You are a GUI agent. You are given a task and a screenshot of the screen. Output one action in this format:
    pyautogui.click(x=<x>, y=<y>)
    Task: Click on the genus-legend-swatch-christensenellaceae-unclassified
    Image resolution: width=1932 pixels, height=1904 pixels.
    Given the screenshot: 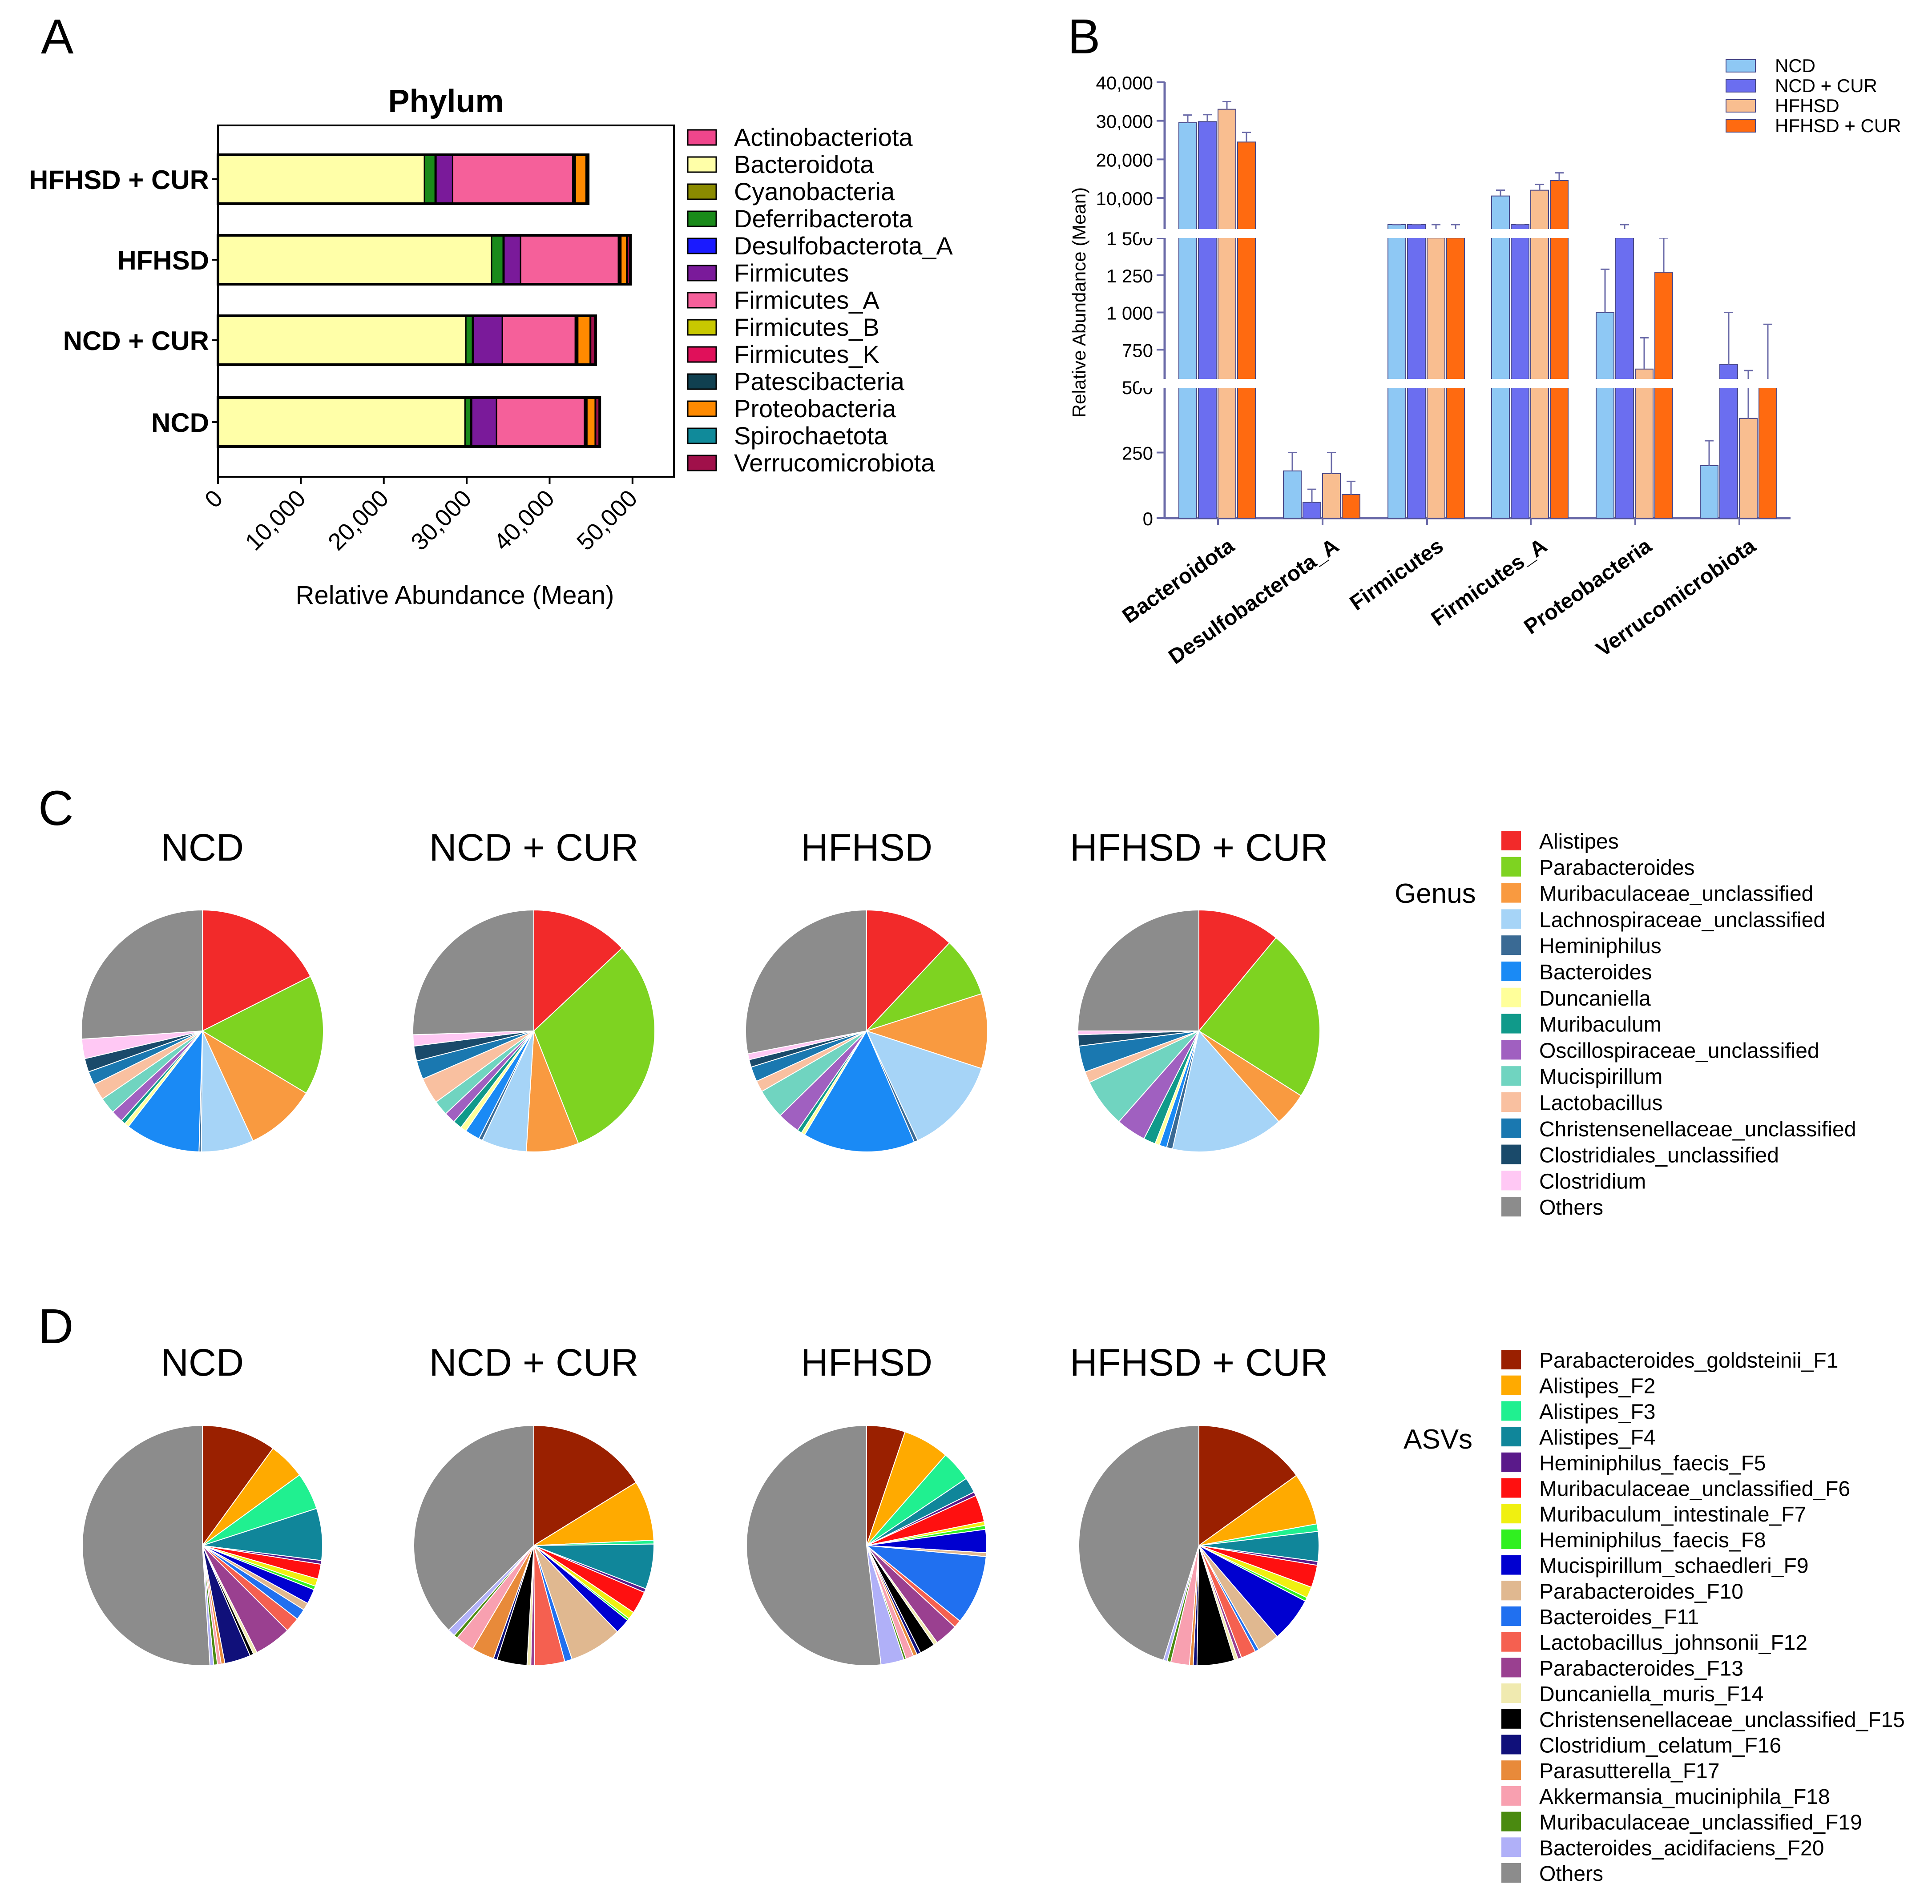 What is the action you would take?
    pyautogui.click(x=1511, y=1128)
    